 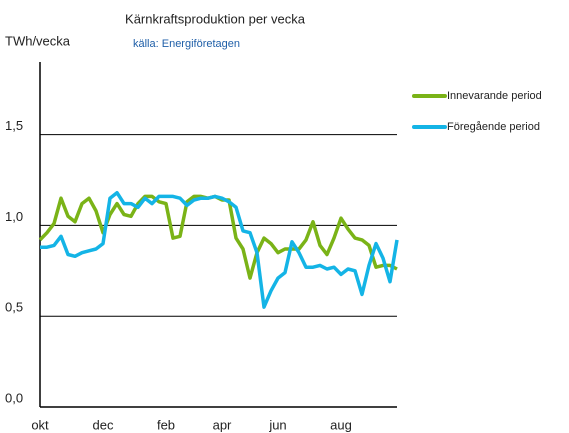 I want to click on x-tick-label: apr, so click(x=222, y=424).